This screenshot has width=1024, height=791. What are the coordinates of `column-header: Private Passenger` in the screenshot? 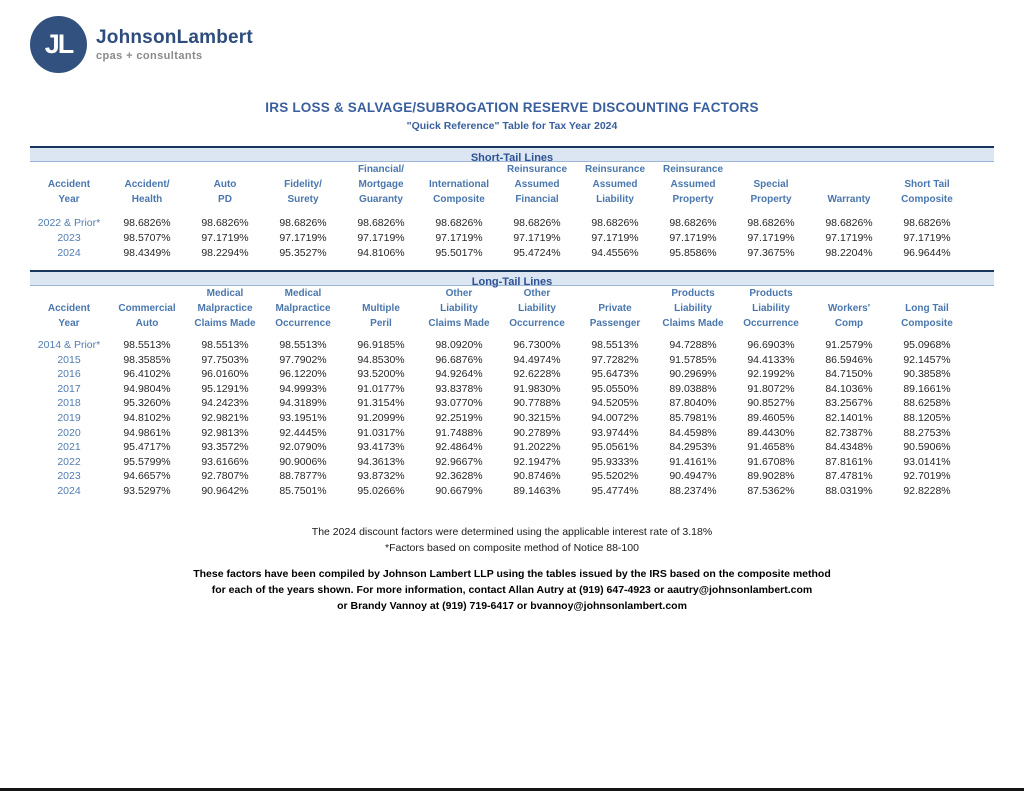 It's located at (615, 316).